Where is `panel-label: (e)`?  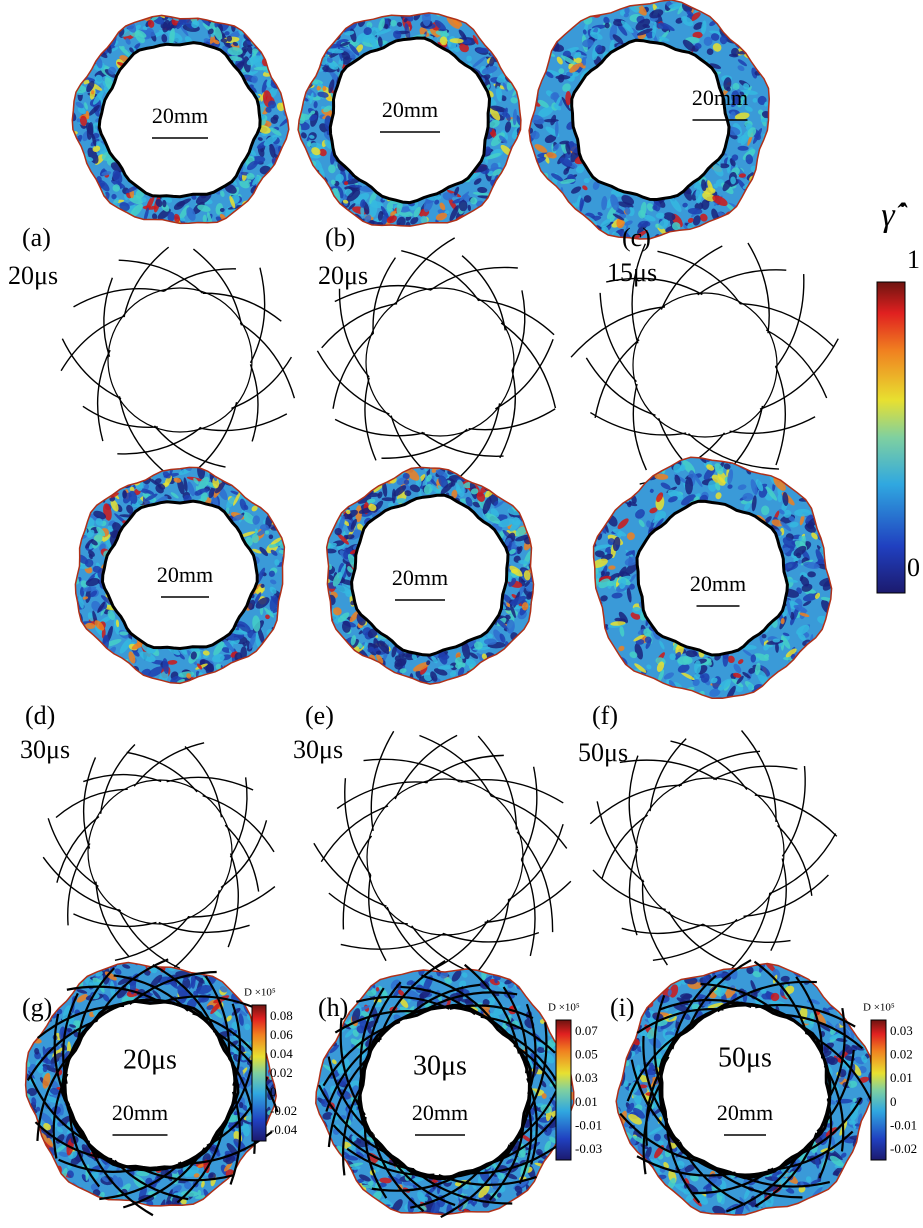
panel-label: (e) is located at coordinates (319, 715).